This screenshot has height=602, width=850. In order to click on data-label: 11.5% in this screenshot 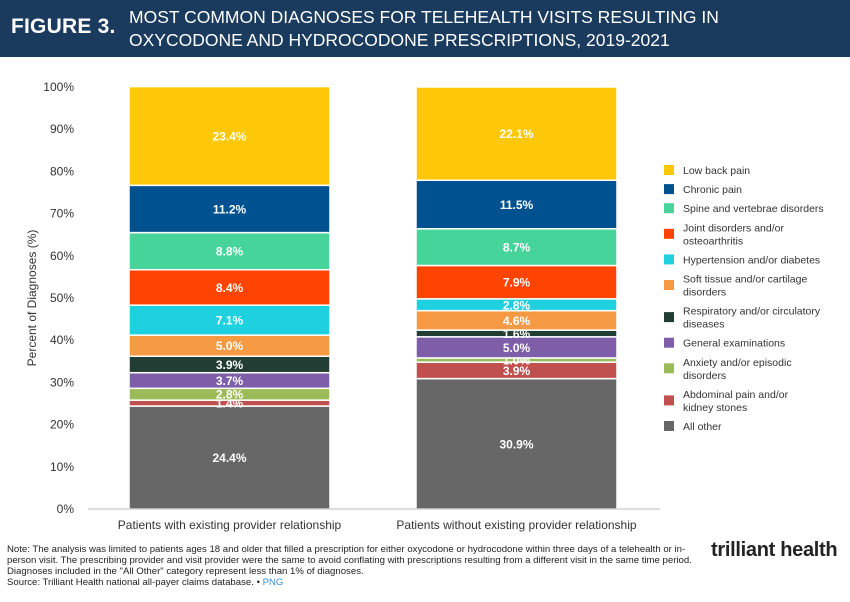, I will do `click(517, 205)`.